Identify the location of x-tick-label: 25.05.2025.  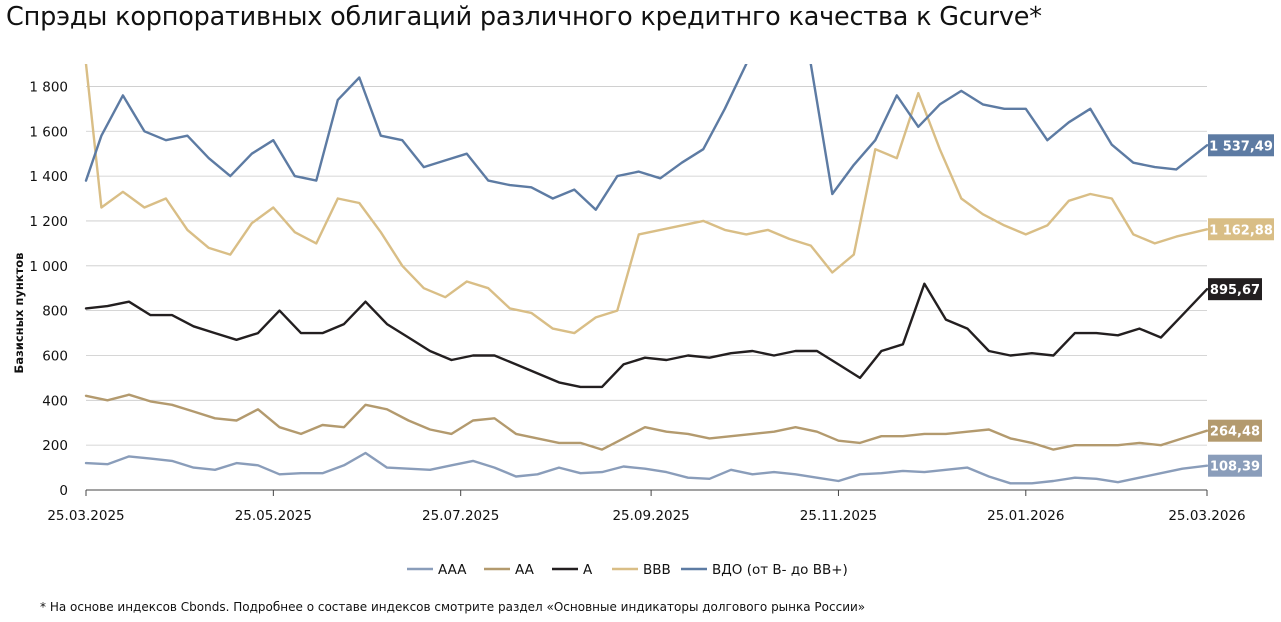
(273, 516).